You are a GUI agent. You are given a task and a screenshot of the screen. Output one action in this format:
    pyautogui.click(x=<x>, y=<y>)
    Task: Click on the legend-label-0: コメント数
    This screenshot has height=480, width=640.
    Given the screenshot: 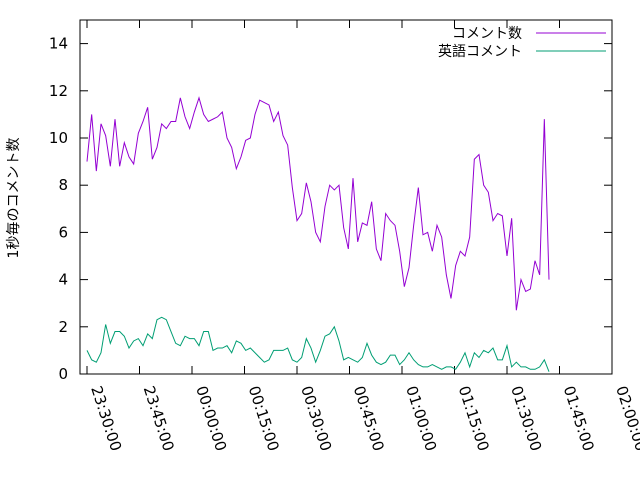 What is the action you would take?
    pyautogui.click(x=487, y=34)
    